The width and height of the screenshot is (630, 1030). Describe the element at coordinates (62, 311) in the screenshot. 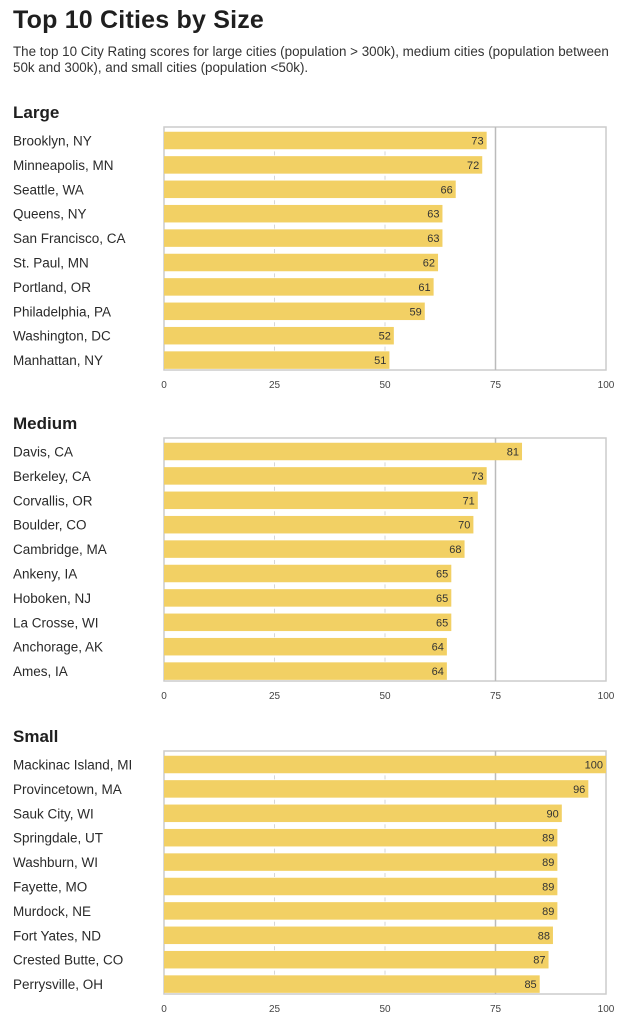

I see `category-label: Philadelphia, PA` at that location.